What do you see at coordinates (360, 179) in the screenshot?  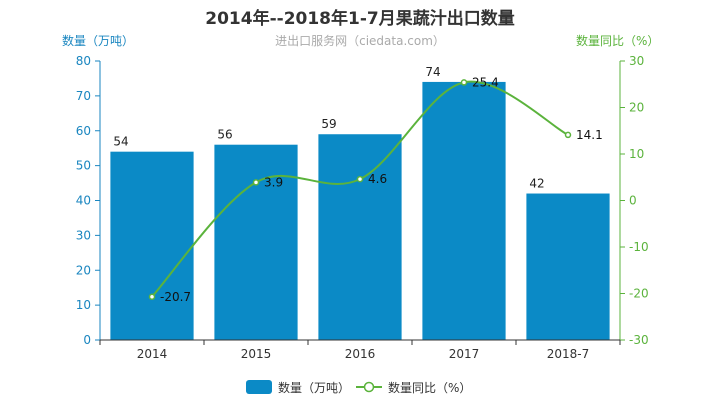 I see `yoy-point-2016` at bounding box center [360, 179].